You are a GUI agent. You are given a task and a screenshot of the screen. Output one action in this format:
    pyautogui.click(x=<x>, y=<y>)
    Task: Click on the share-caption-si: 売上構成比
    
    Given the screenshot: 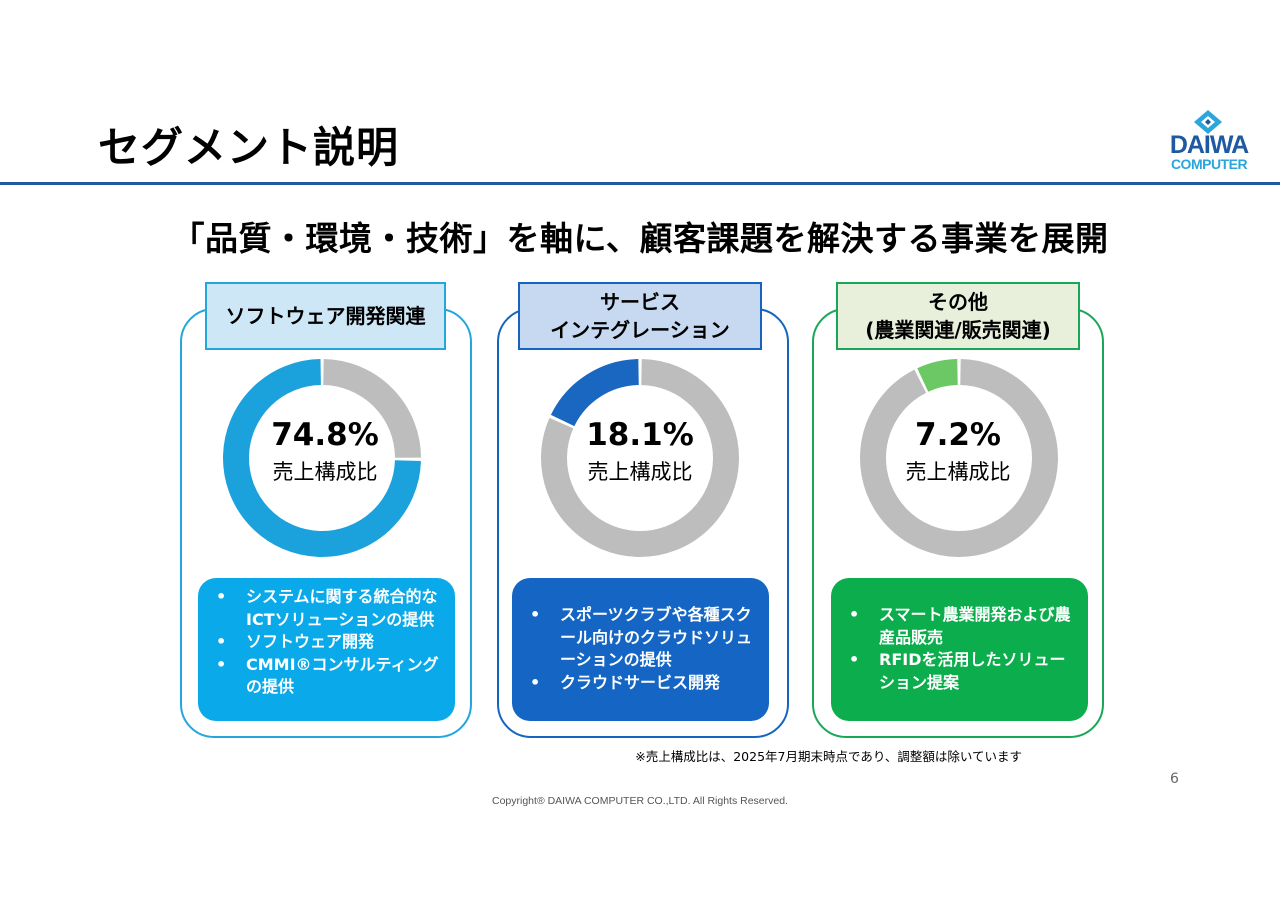 What is the action you would take?
    pyautogui.click(x=640, y=472)
    